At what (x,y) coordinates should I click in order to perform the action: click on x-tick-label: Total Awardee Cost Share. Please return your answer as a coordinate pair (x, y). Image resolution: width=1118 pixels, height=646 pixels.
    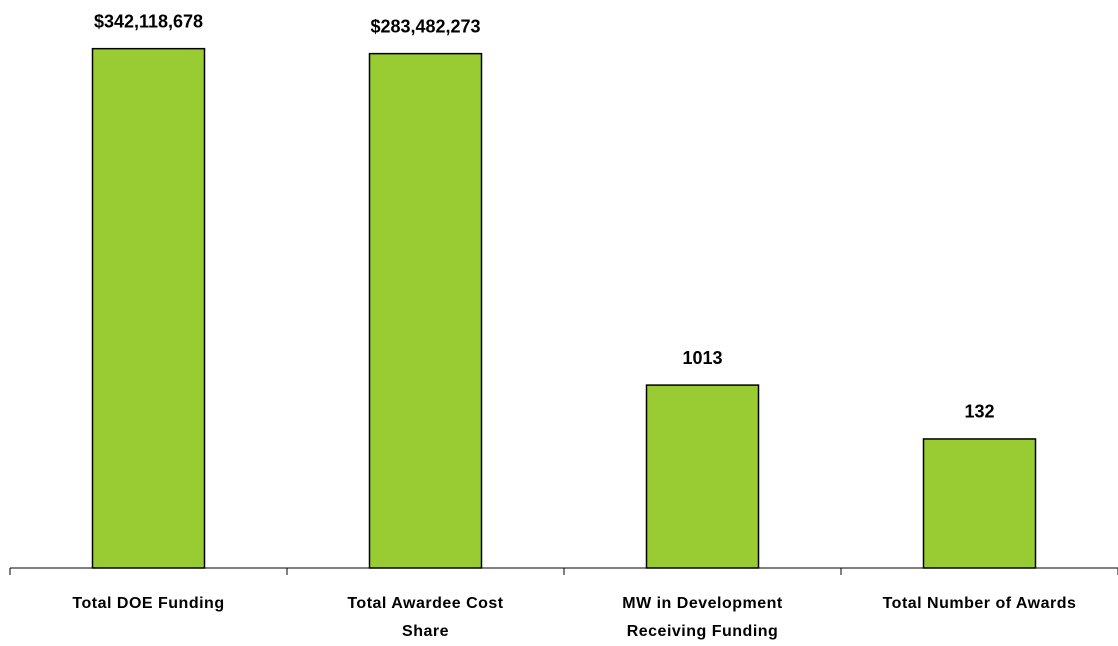
    Looking at the image, I should click on (426, 618).